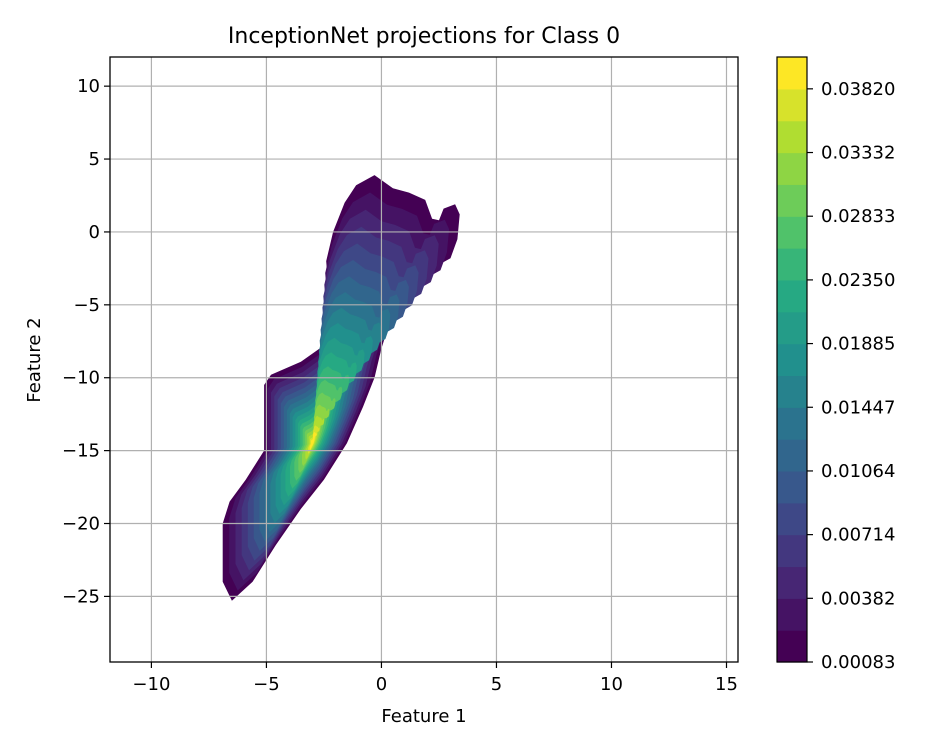 The height and width of the screenshot is (750, 938). Describe the element at coordinates (81, 596) in the screenshot. I see `y-tick-label: −25` at that location.